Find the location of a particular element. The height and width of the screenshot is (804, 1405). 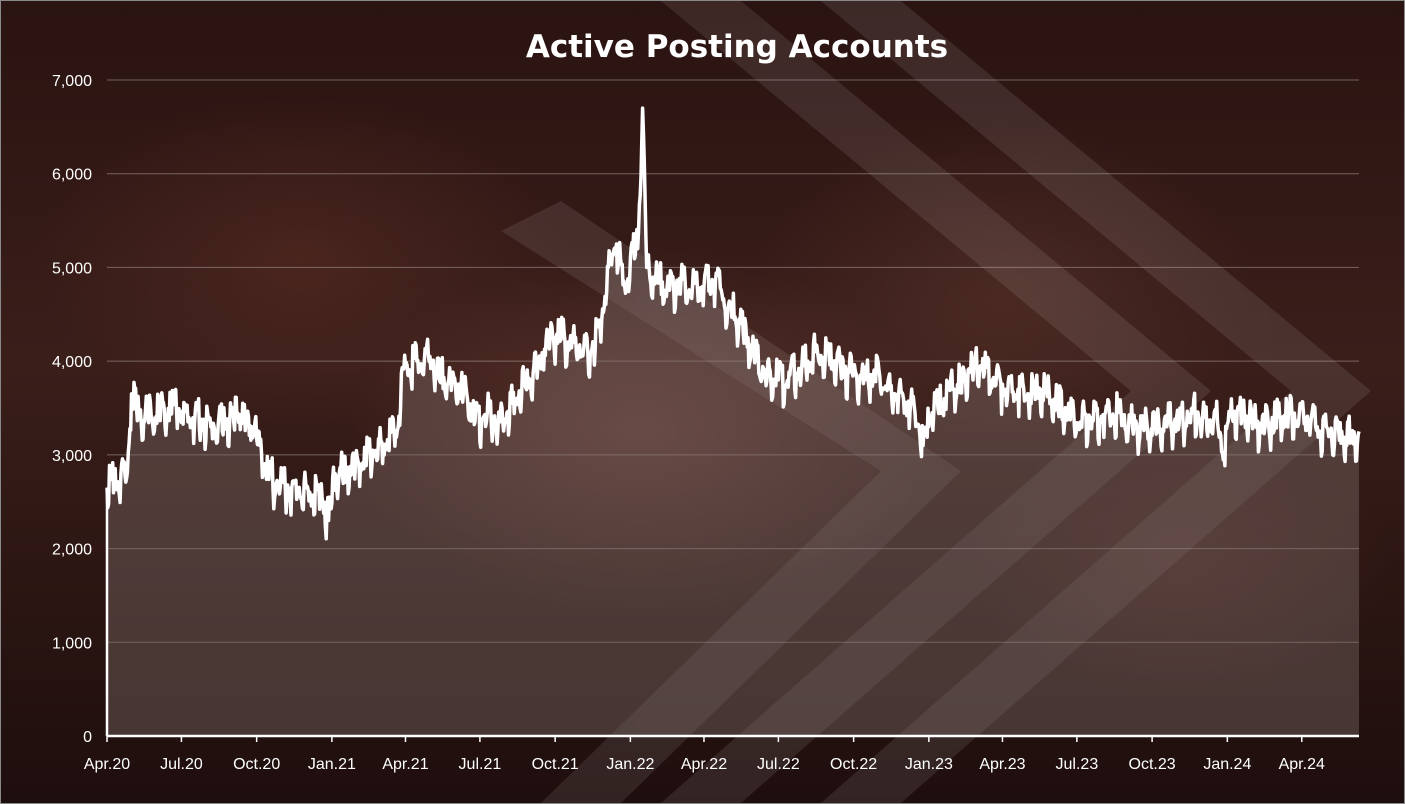

y-tick-label: 5,000 is located at coordinates (72, 268).